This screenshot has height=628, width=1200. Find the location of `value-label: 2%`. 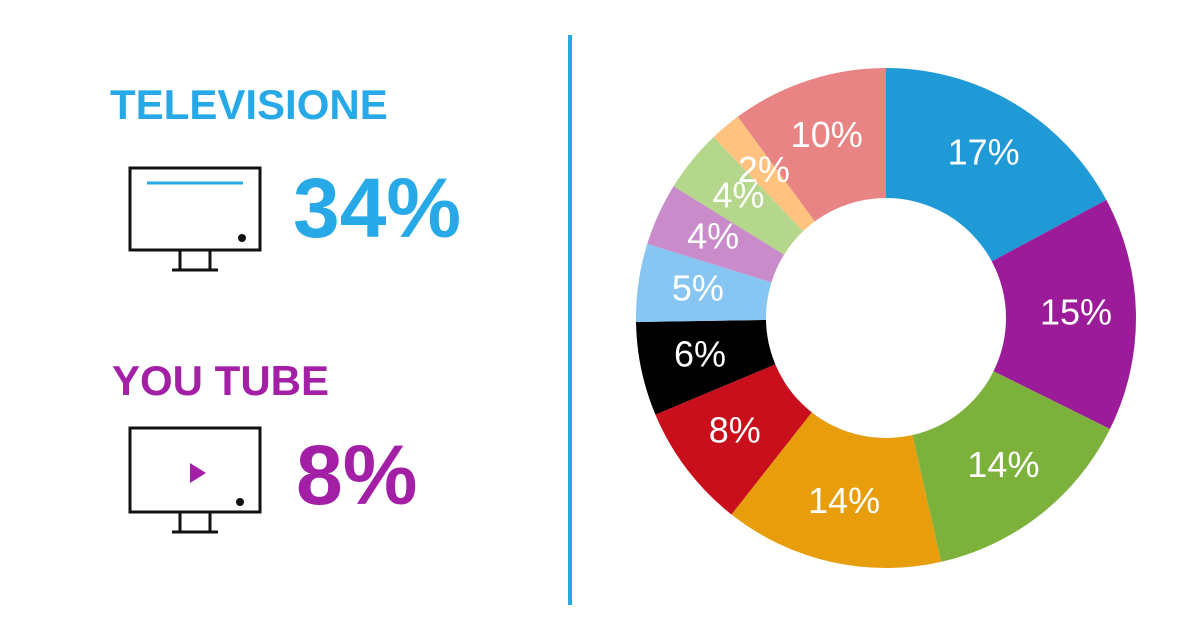

value-label: 2% is located at coordinates (764, 169).